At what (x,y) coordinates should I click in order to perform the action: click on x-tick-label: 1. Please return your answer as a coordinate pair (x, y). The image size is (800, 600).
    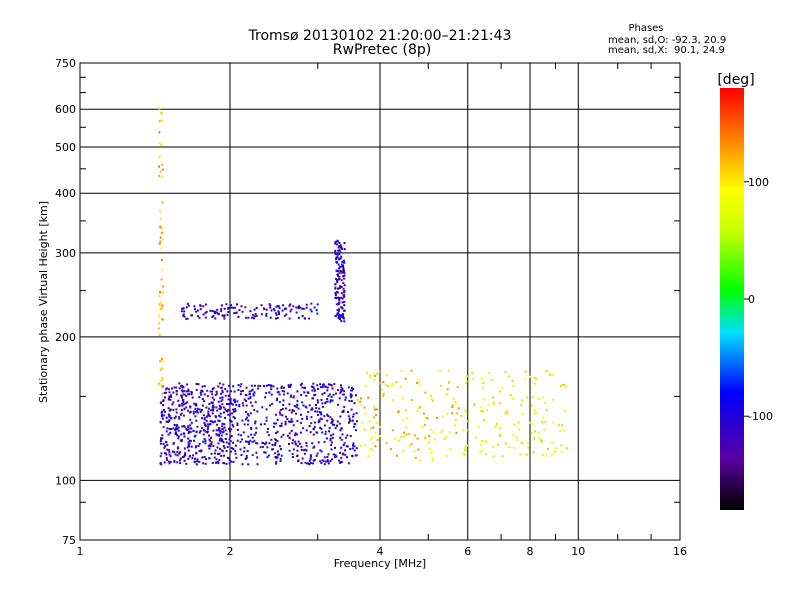
    Looking at the image, I should click on (80, 551).